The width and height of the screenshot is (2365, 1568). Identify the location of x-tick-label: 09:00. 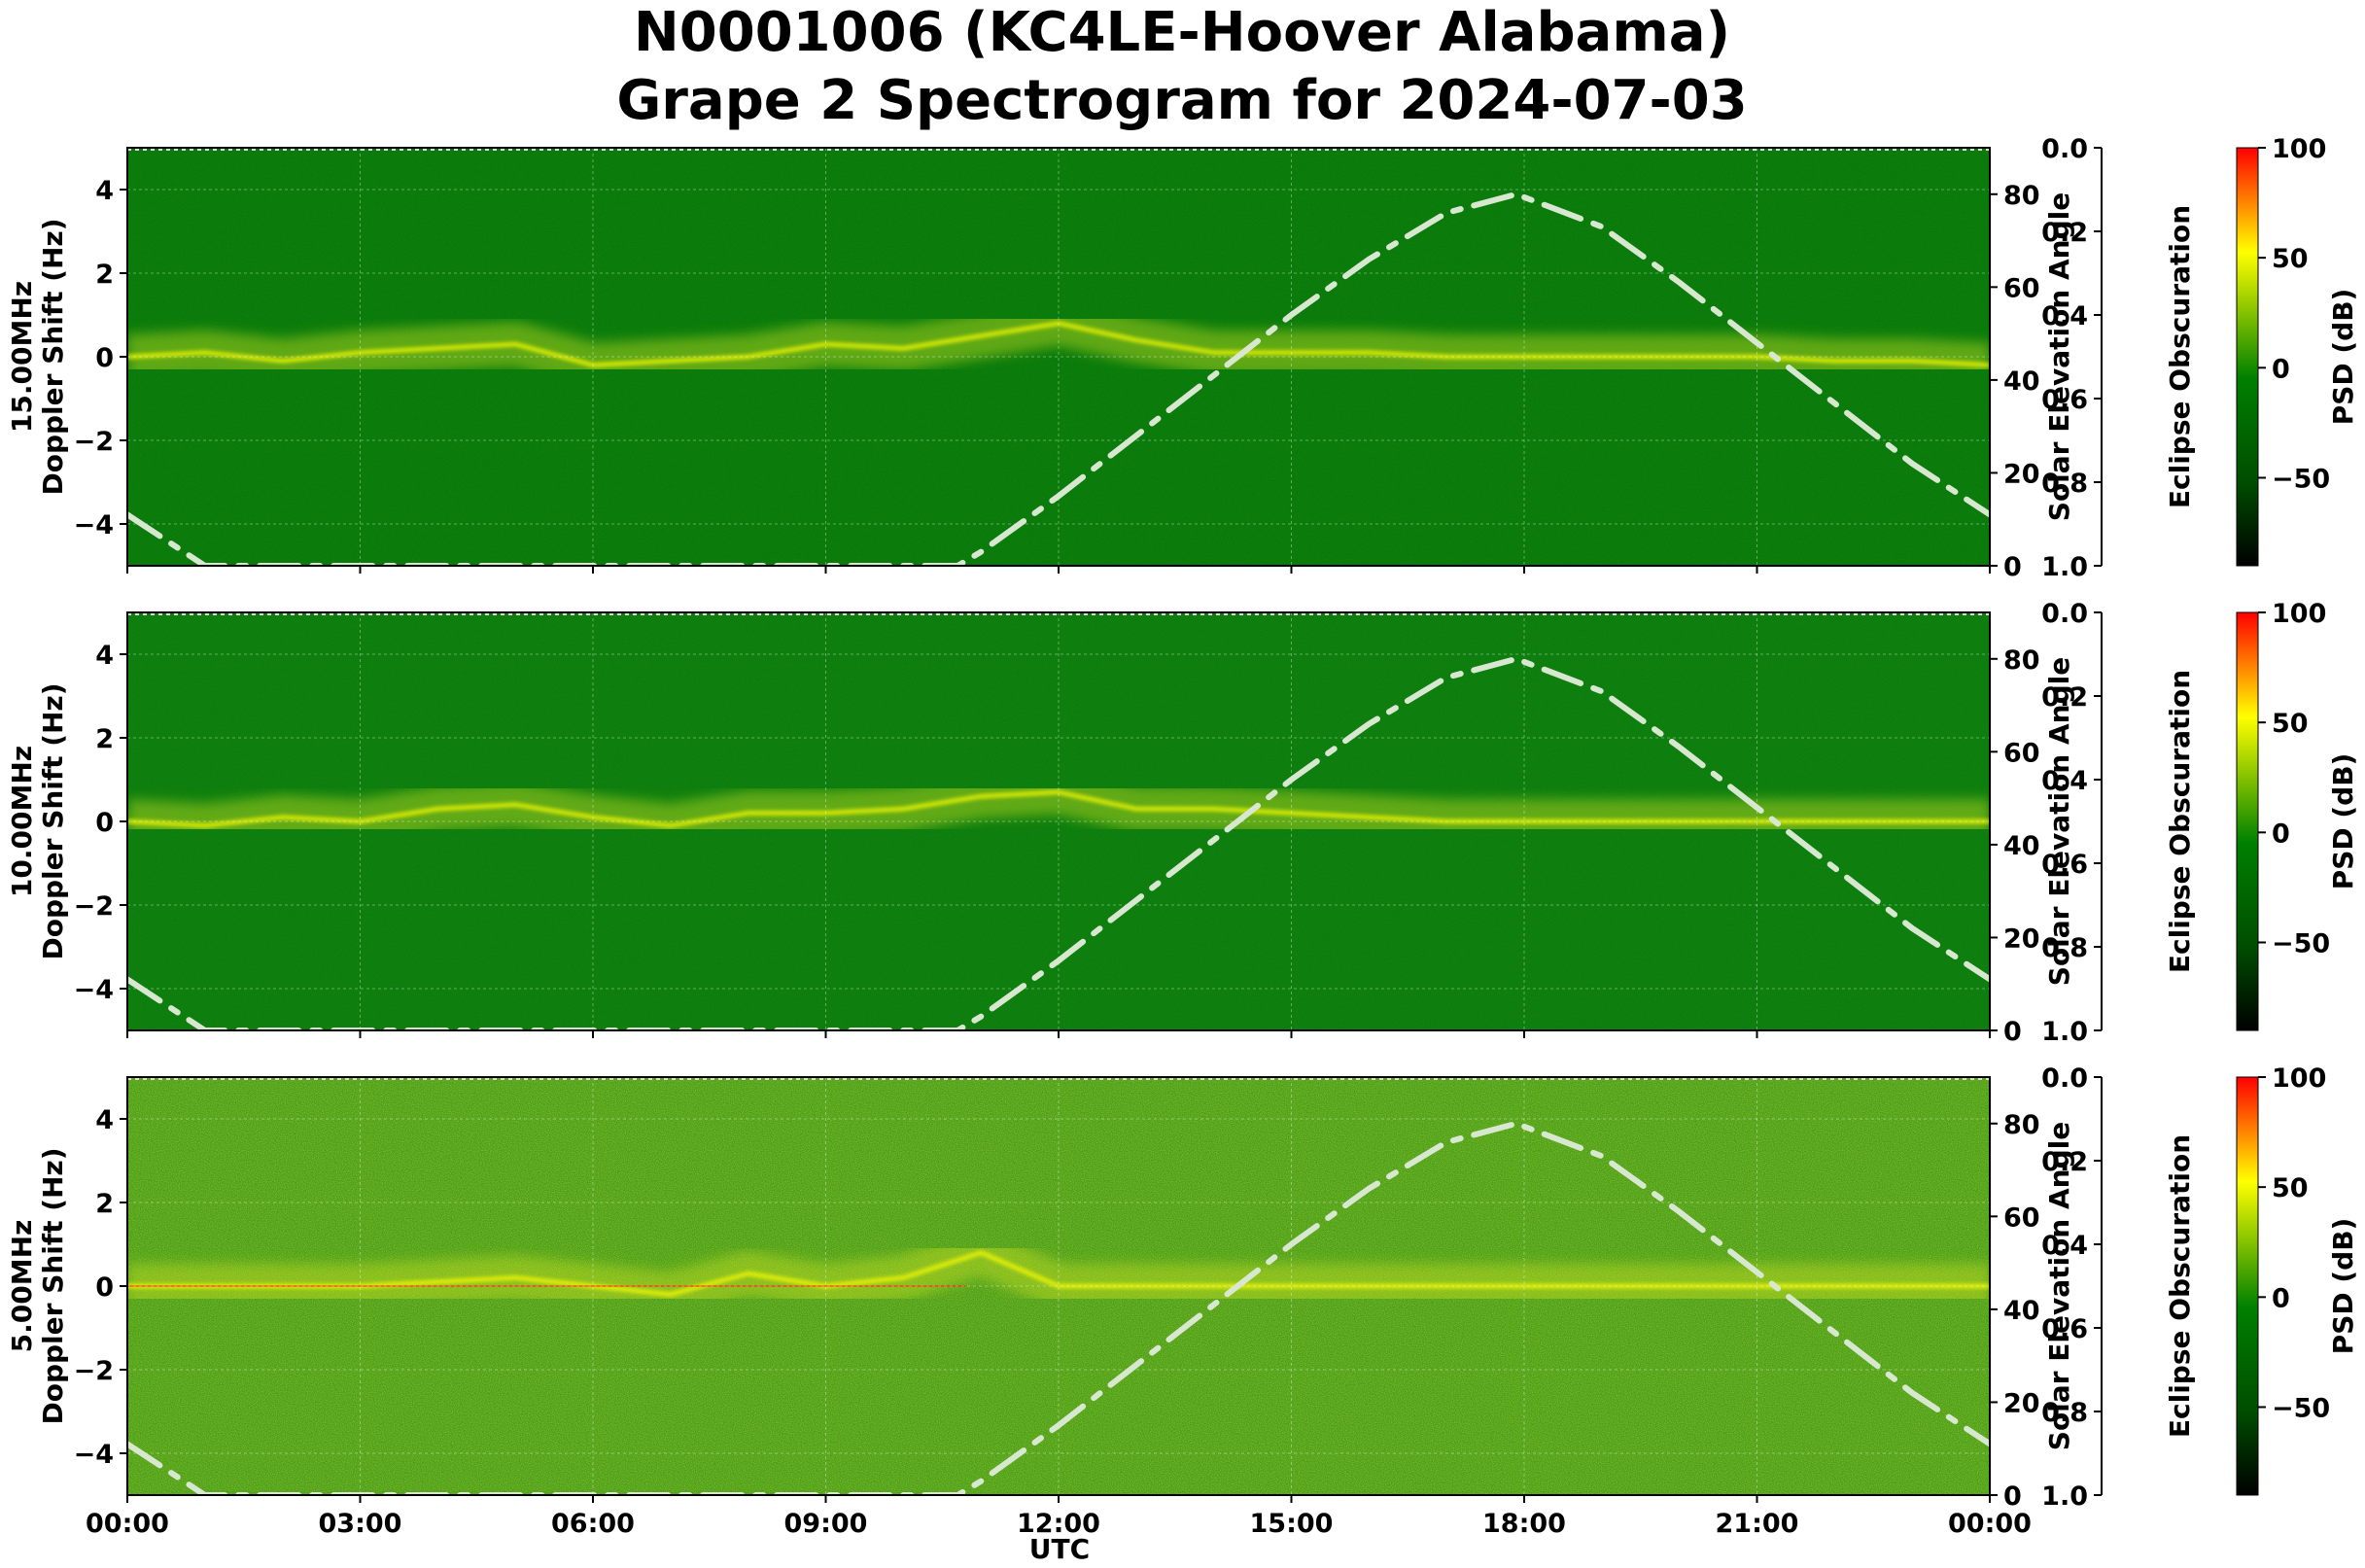
(826, 1524).